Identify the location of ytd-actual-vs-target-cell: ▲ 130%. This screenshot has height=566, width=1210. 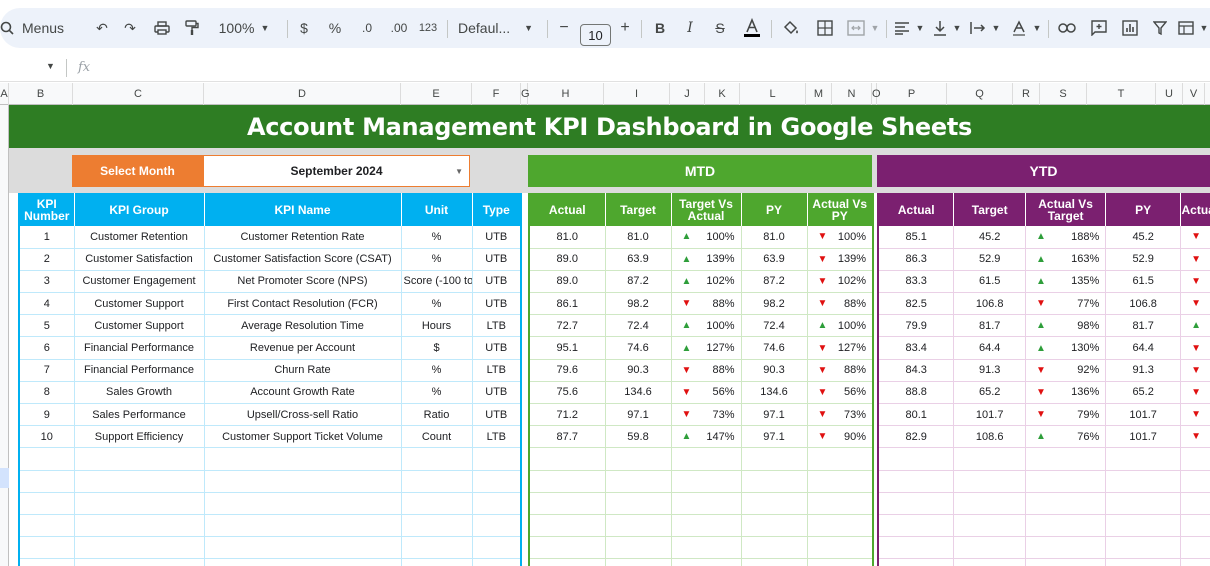
(1066, 348).